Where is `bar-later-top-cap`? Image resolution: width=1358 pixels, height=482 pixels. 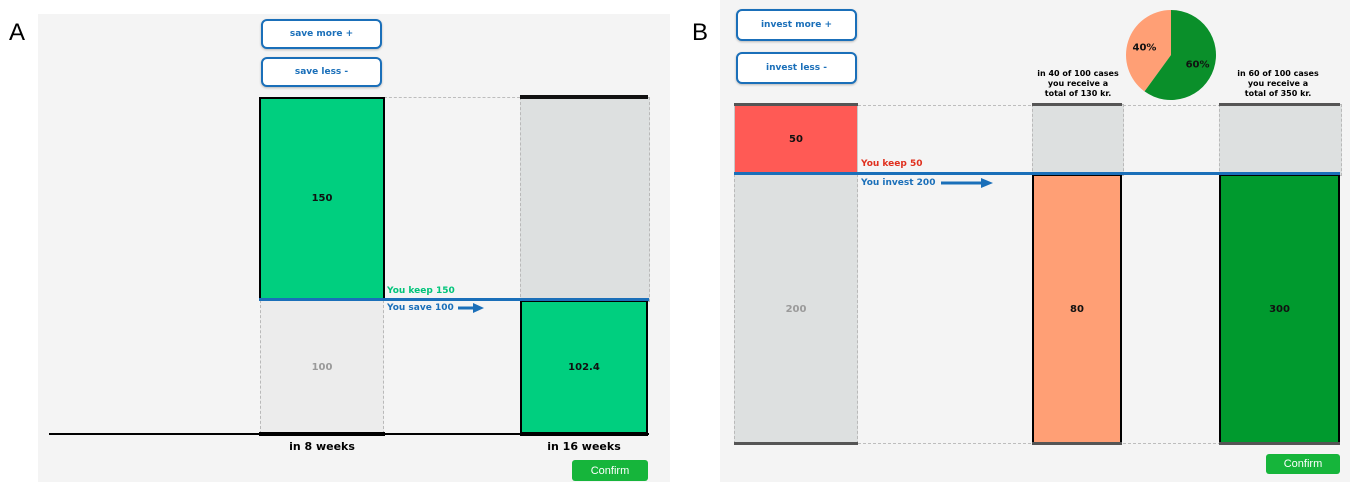 bar-later-top-cap is located at coordinates (584, 97).